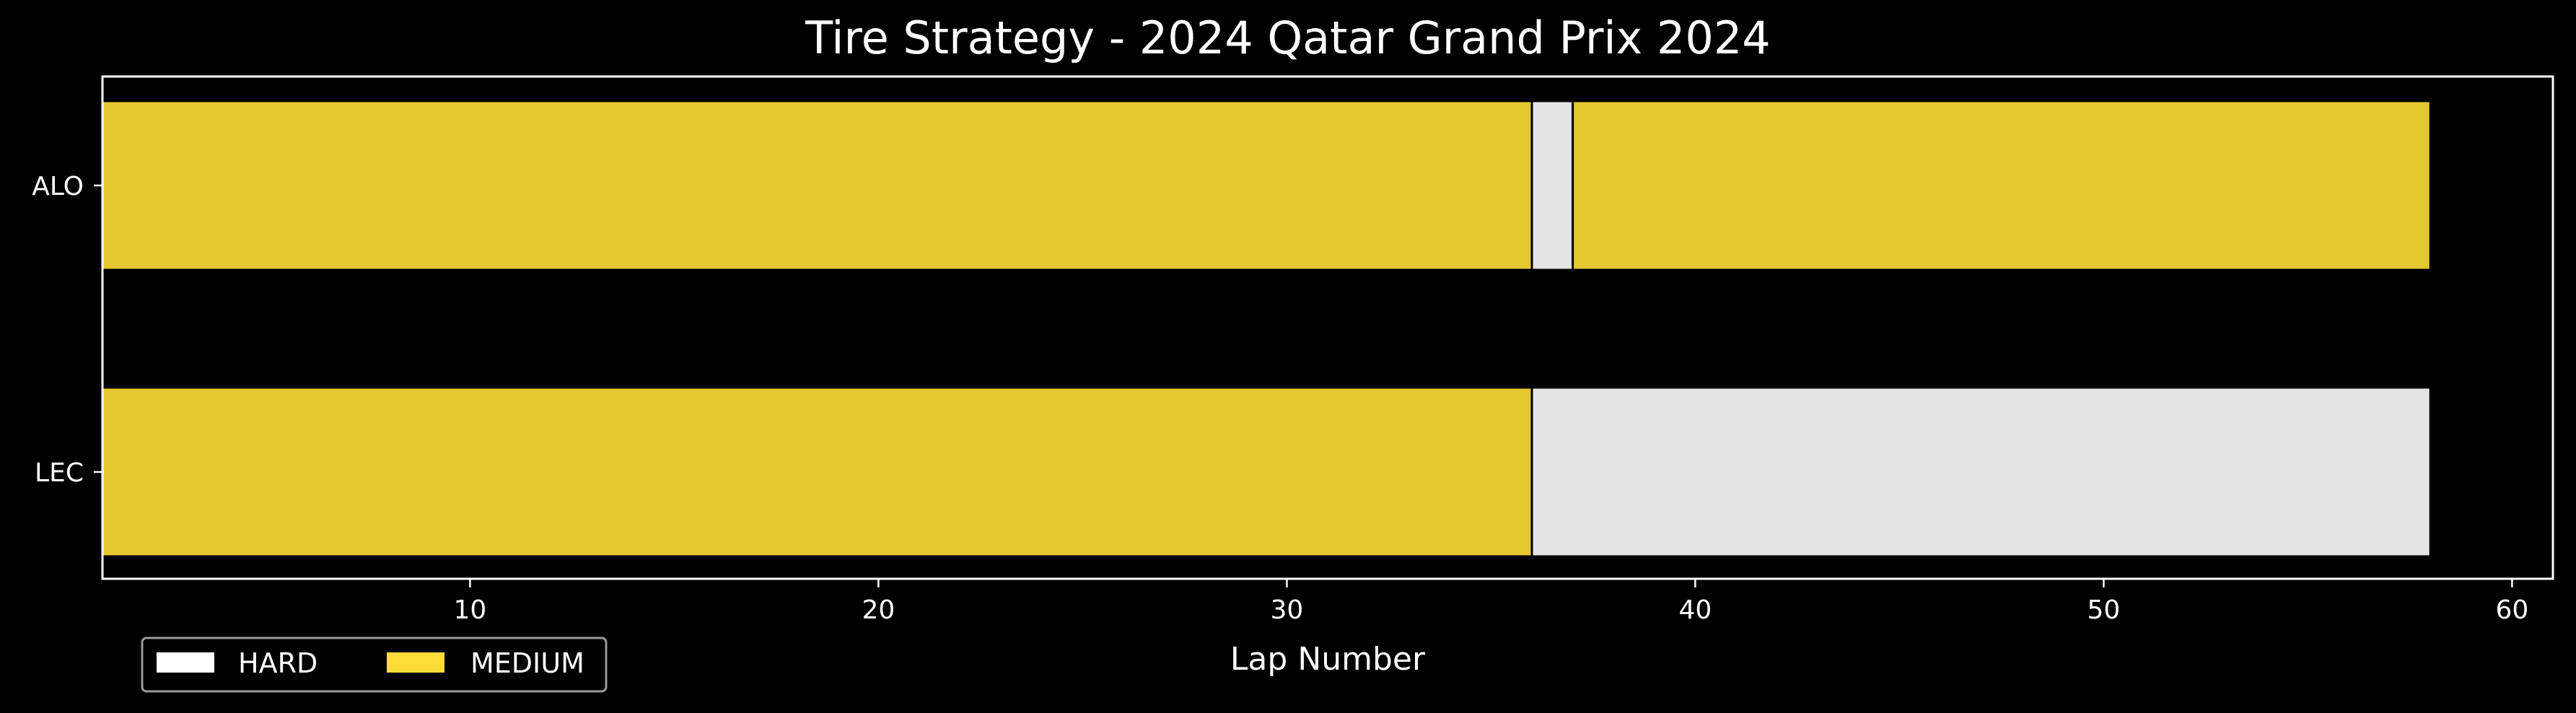  What do you see at coordinates (1695, 610) in the screenshot?
I see `x-tick-label-40: 40` at bounding box center [1695, 610].